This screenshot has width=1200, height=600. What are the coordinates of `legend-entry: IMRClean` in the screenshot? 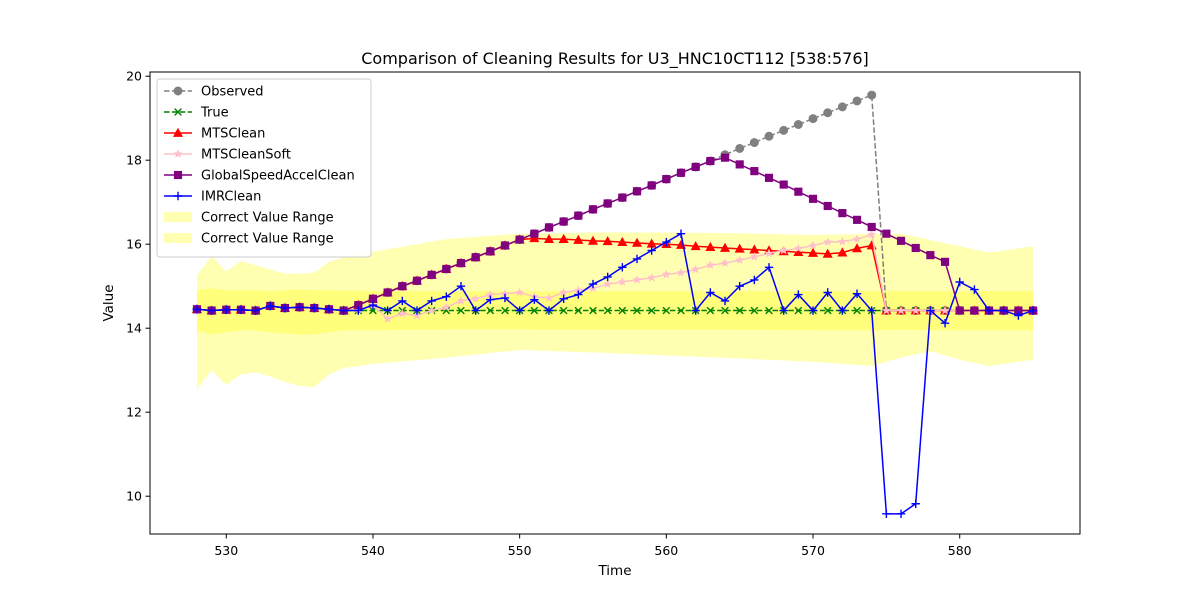 It's located at (212, 197).